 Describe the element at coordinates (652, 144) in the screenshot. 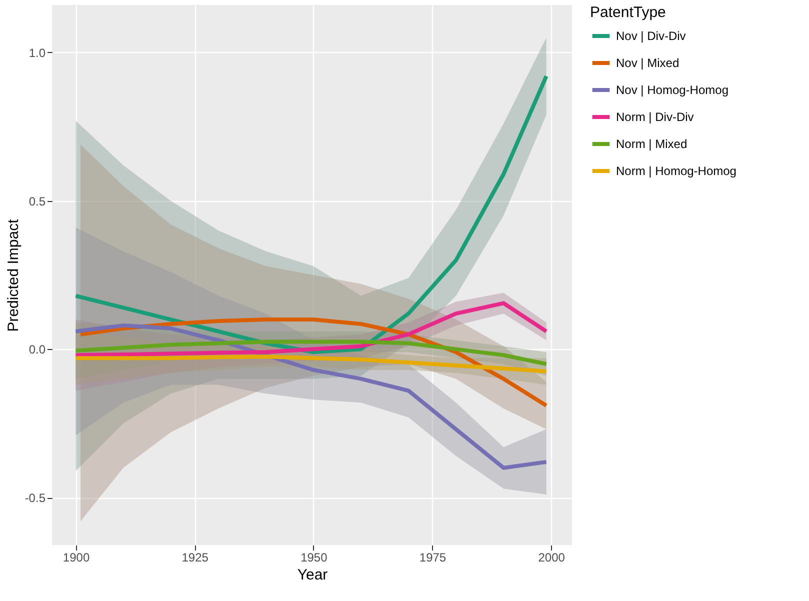

I see `legend-label: Norm | Mixed` at that location.